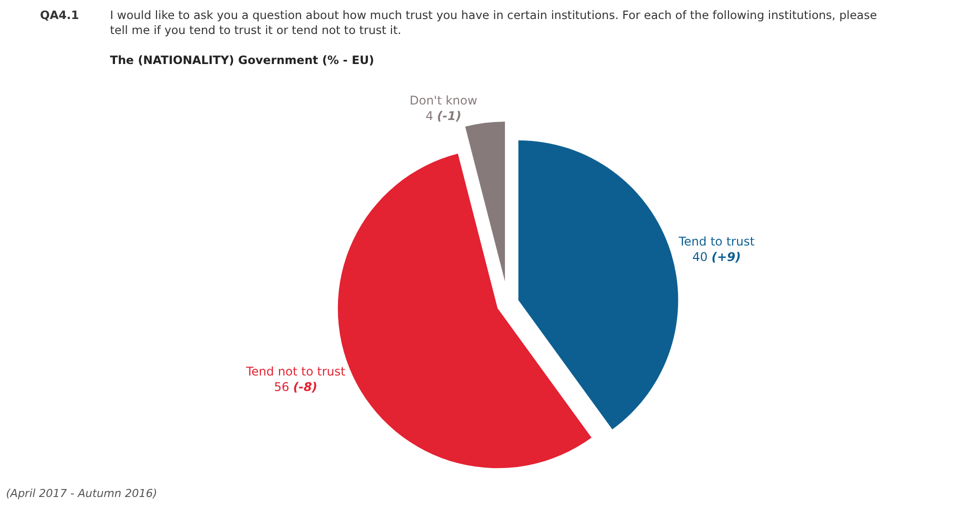  What do you see at coordinates (716, 257) in the screenshot?
I see `data-label: 40 (+9)` at bounding box center [716, 257].